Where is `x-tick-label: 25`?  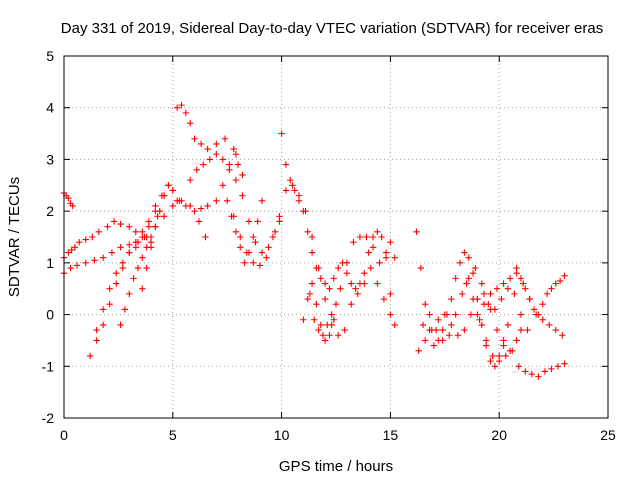 x-tick-label: 25 is located at coordinates (608, 435).